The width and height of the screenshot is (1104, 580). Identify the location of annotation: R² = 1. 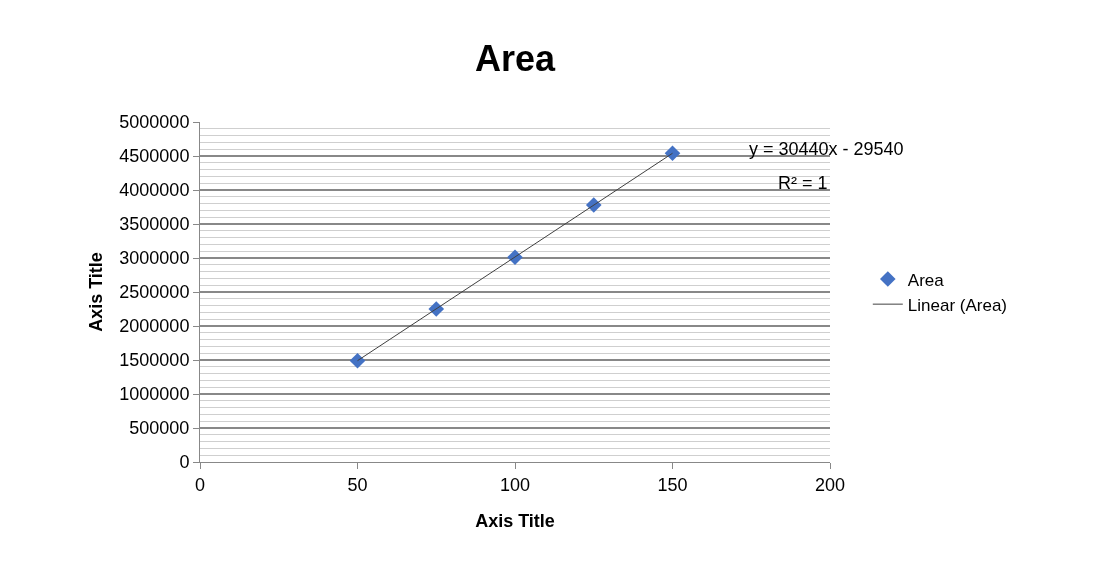
(803, 183).